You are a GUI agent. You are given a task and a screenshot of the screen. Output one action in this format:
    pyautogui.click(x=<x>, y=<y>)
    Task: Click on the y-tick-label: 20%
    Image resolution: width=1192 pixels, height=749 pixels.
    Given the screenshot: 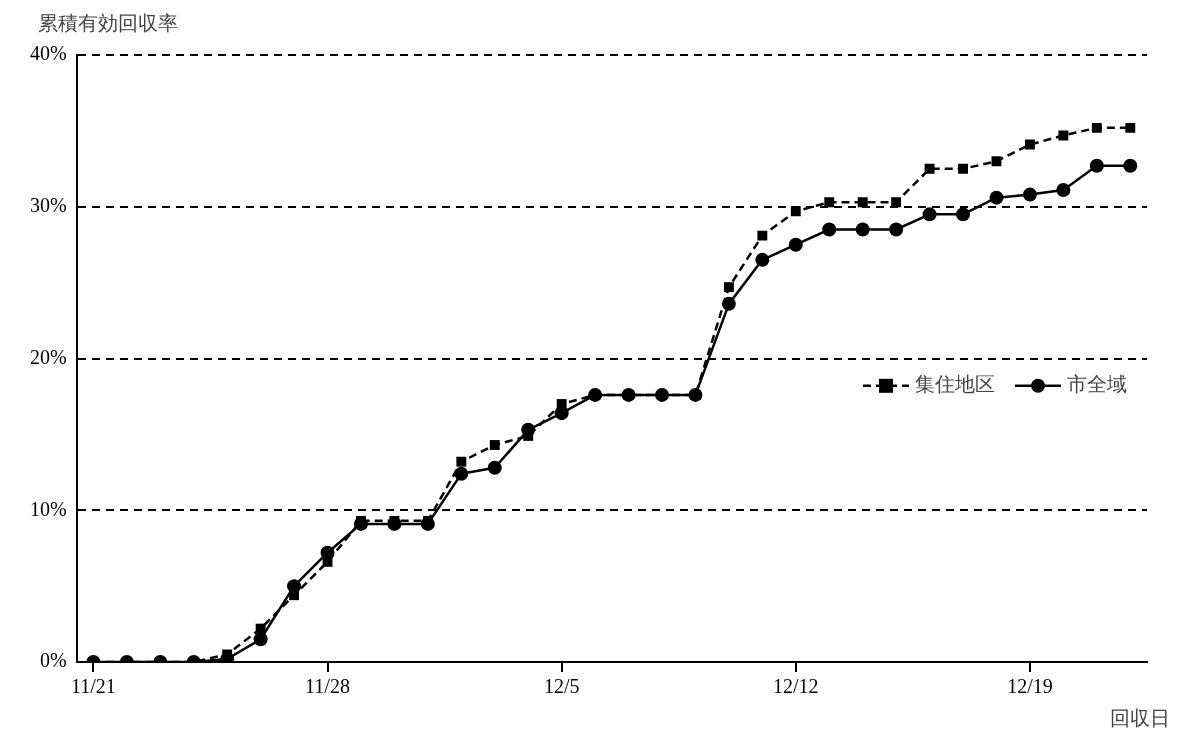 What is the action you would take?
    pyautogui.click(x=48, y=356)
    